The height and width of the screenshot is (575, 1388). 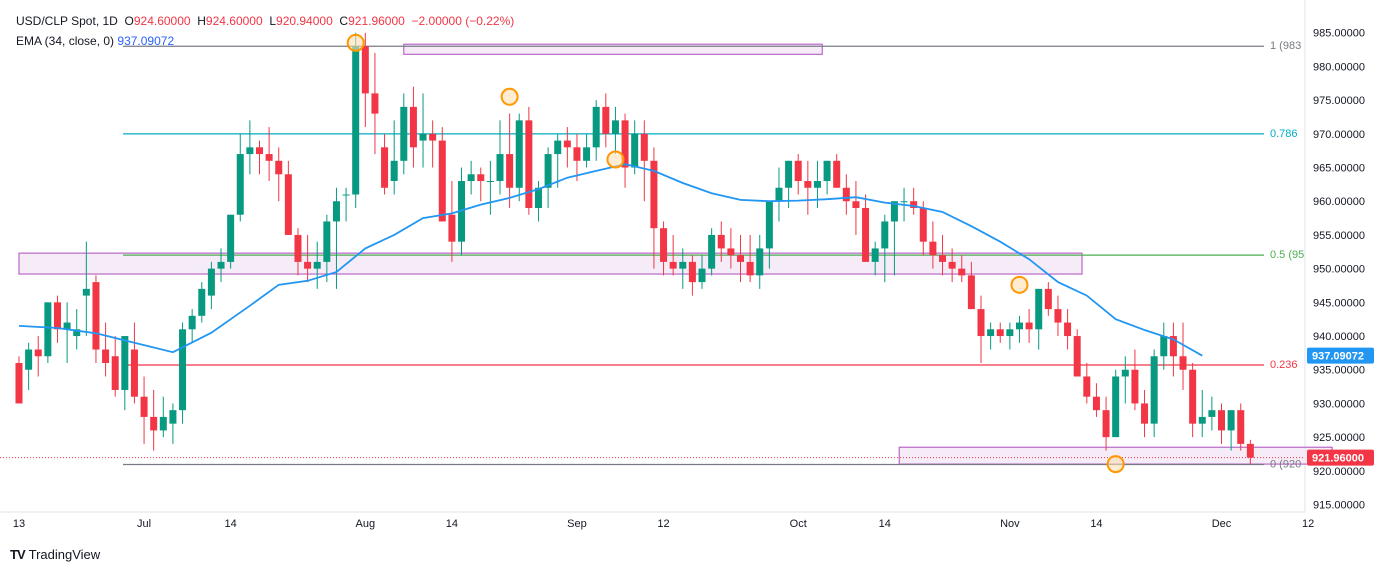 I want to click on time-tick-label: Nov, so click(x=1010, y=524).